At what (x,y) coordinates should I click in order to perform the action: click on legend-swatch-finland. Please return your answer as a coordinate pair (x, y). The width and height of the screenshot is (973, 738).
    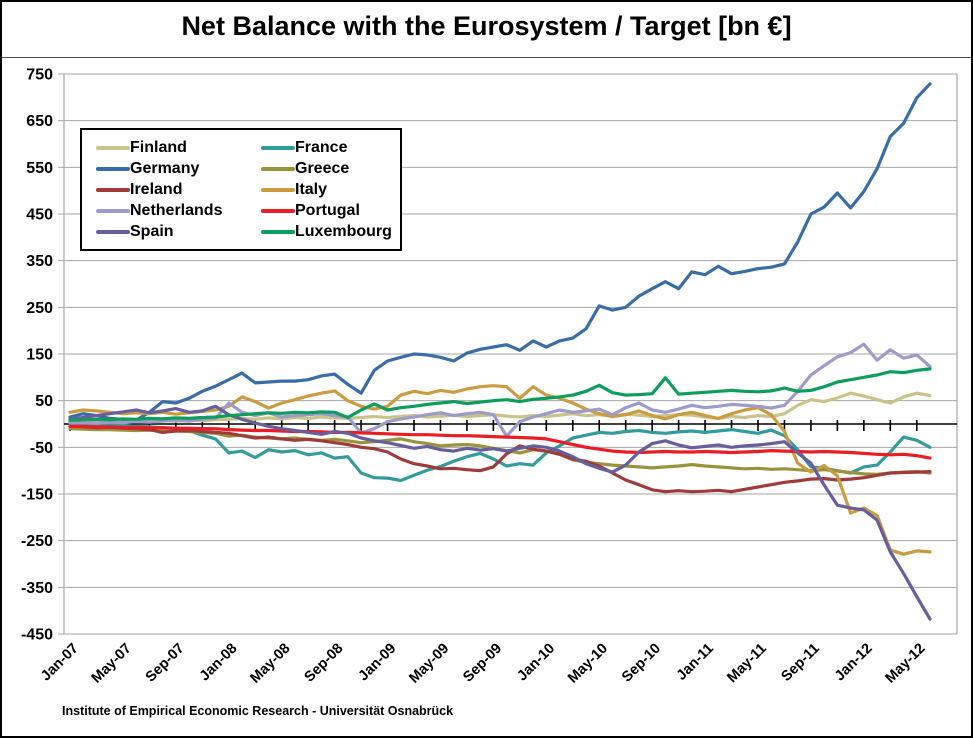
    Looking at the image, I should click on (113, 147).